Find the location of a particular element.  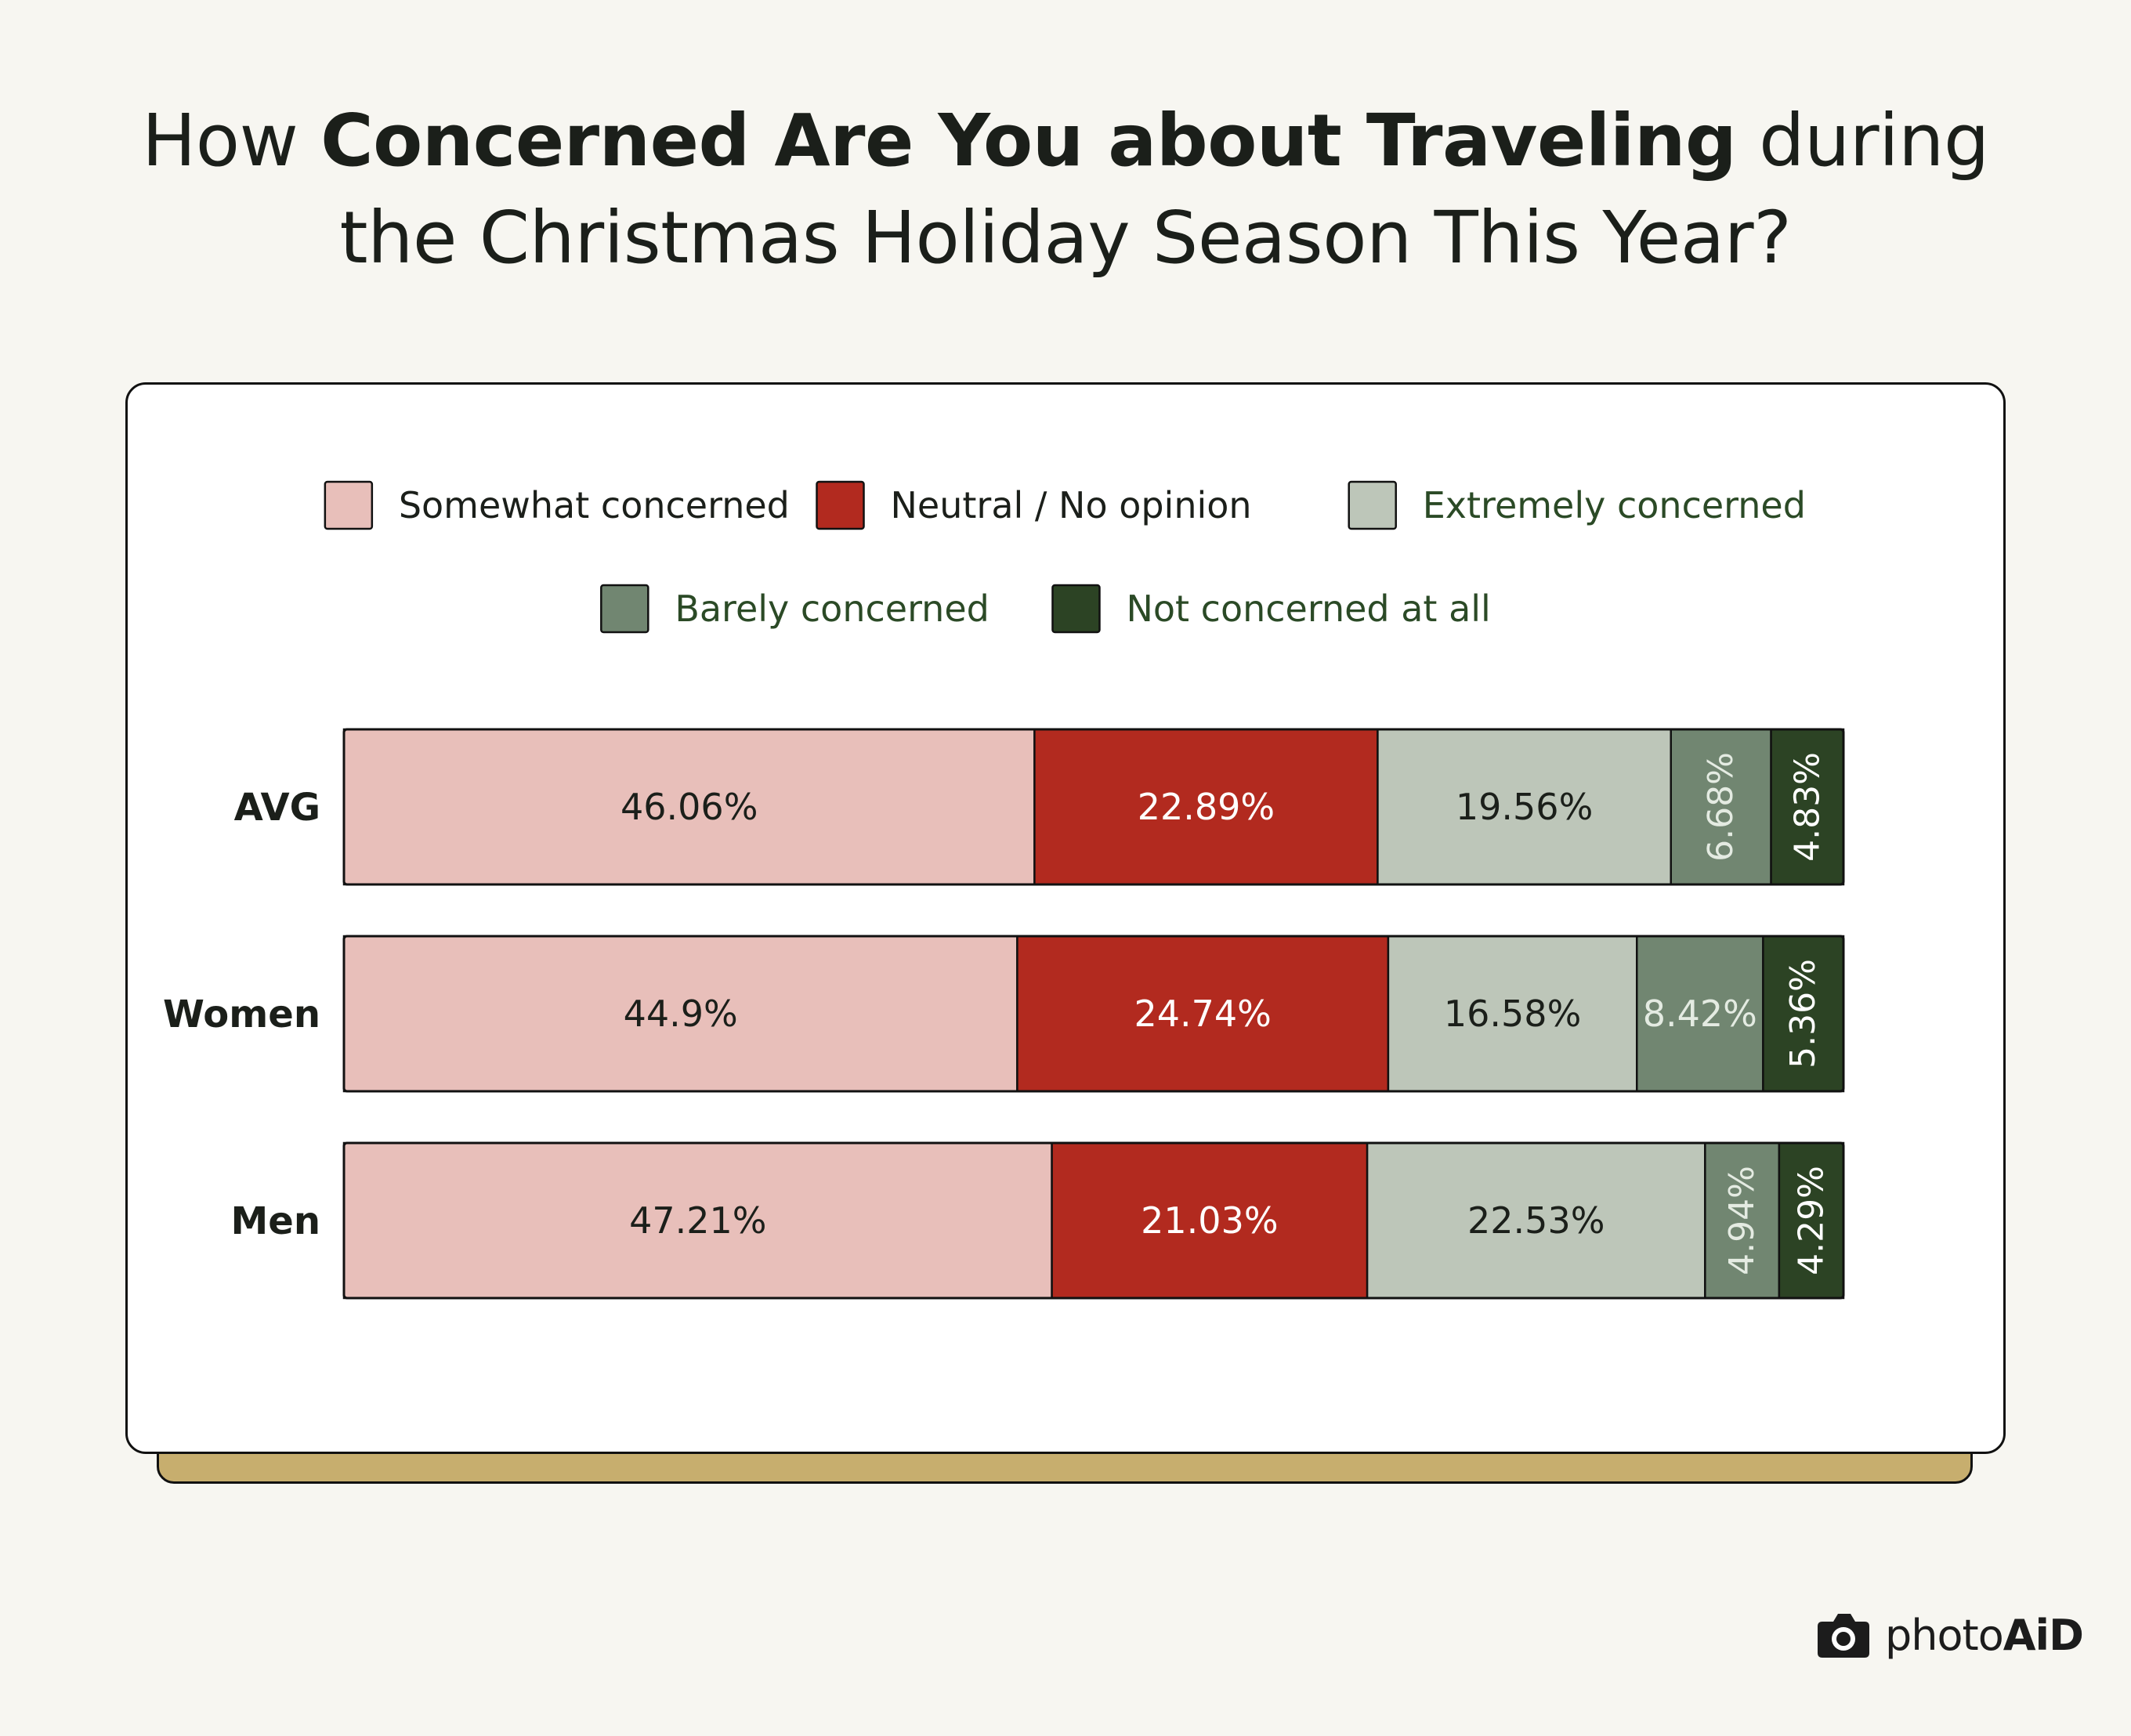

camera-icon is located at coordinates (1843, 1636).